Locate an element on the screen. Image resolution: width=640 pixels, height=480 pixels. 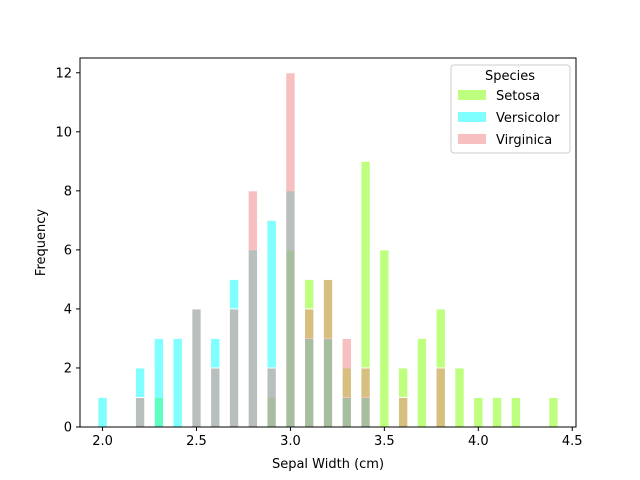
bar-virginica-3.6 is located at coordinates (403, 412).